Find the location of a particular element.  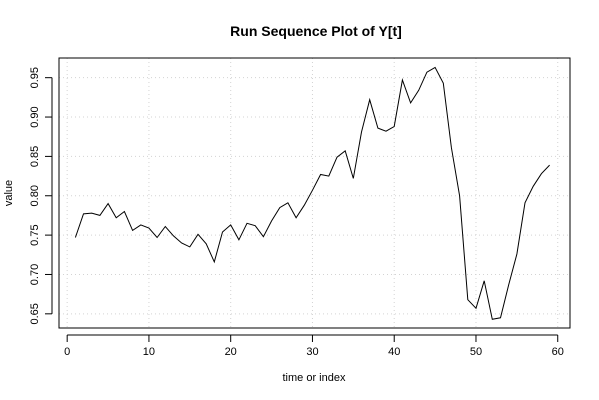

y-tick-label-4: 0.85 is located at coordinates (35, 156).